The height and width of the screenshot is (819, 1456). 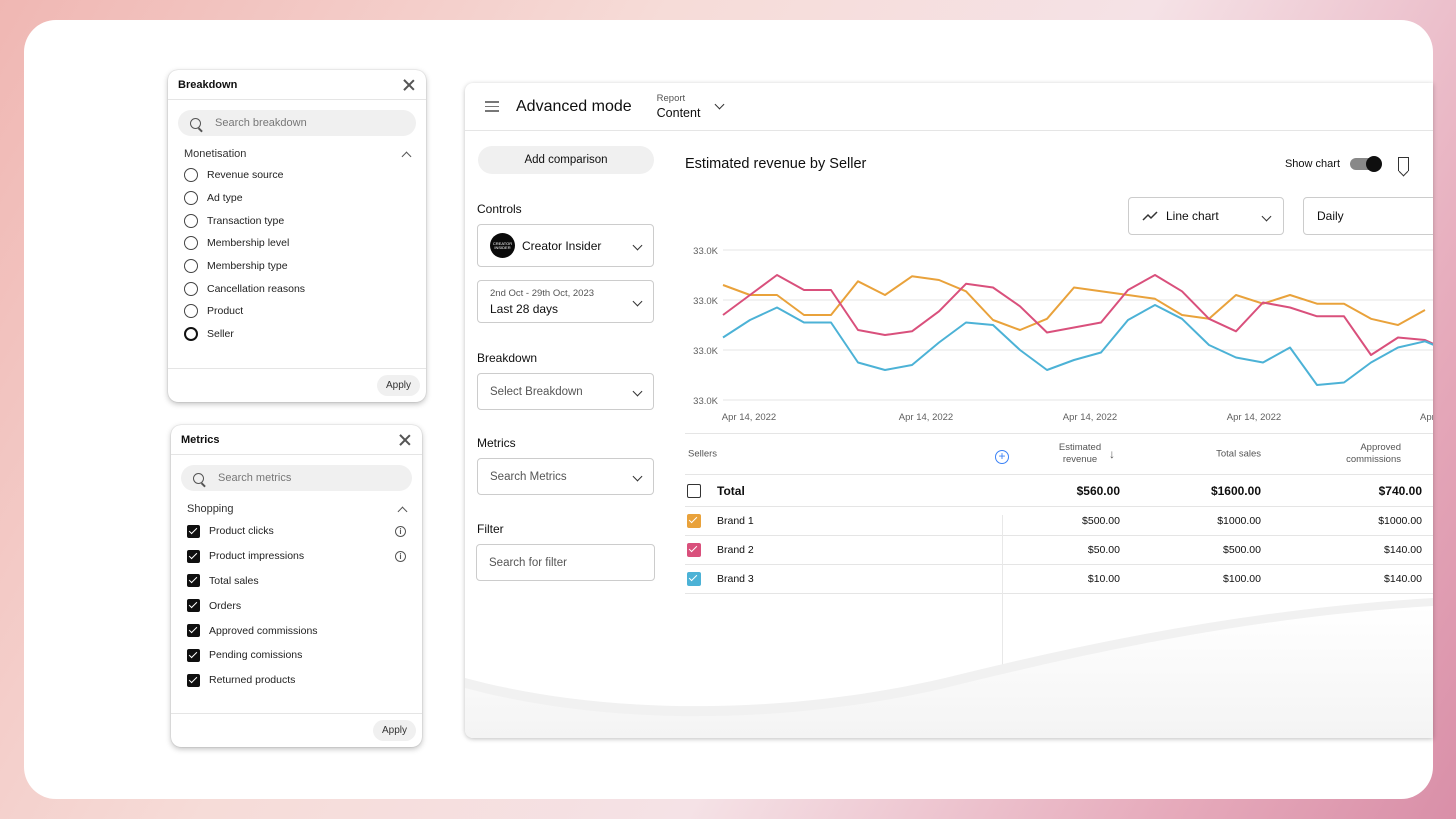 I want to click on bookmark-icon, so click(x=1403, y=164).